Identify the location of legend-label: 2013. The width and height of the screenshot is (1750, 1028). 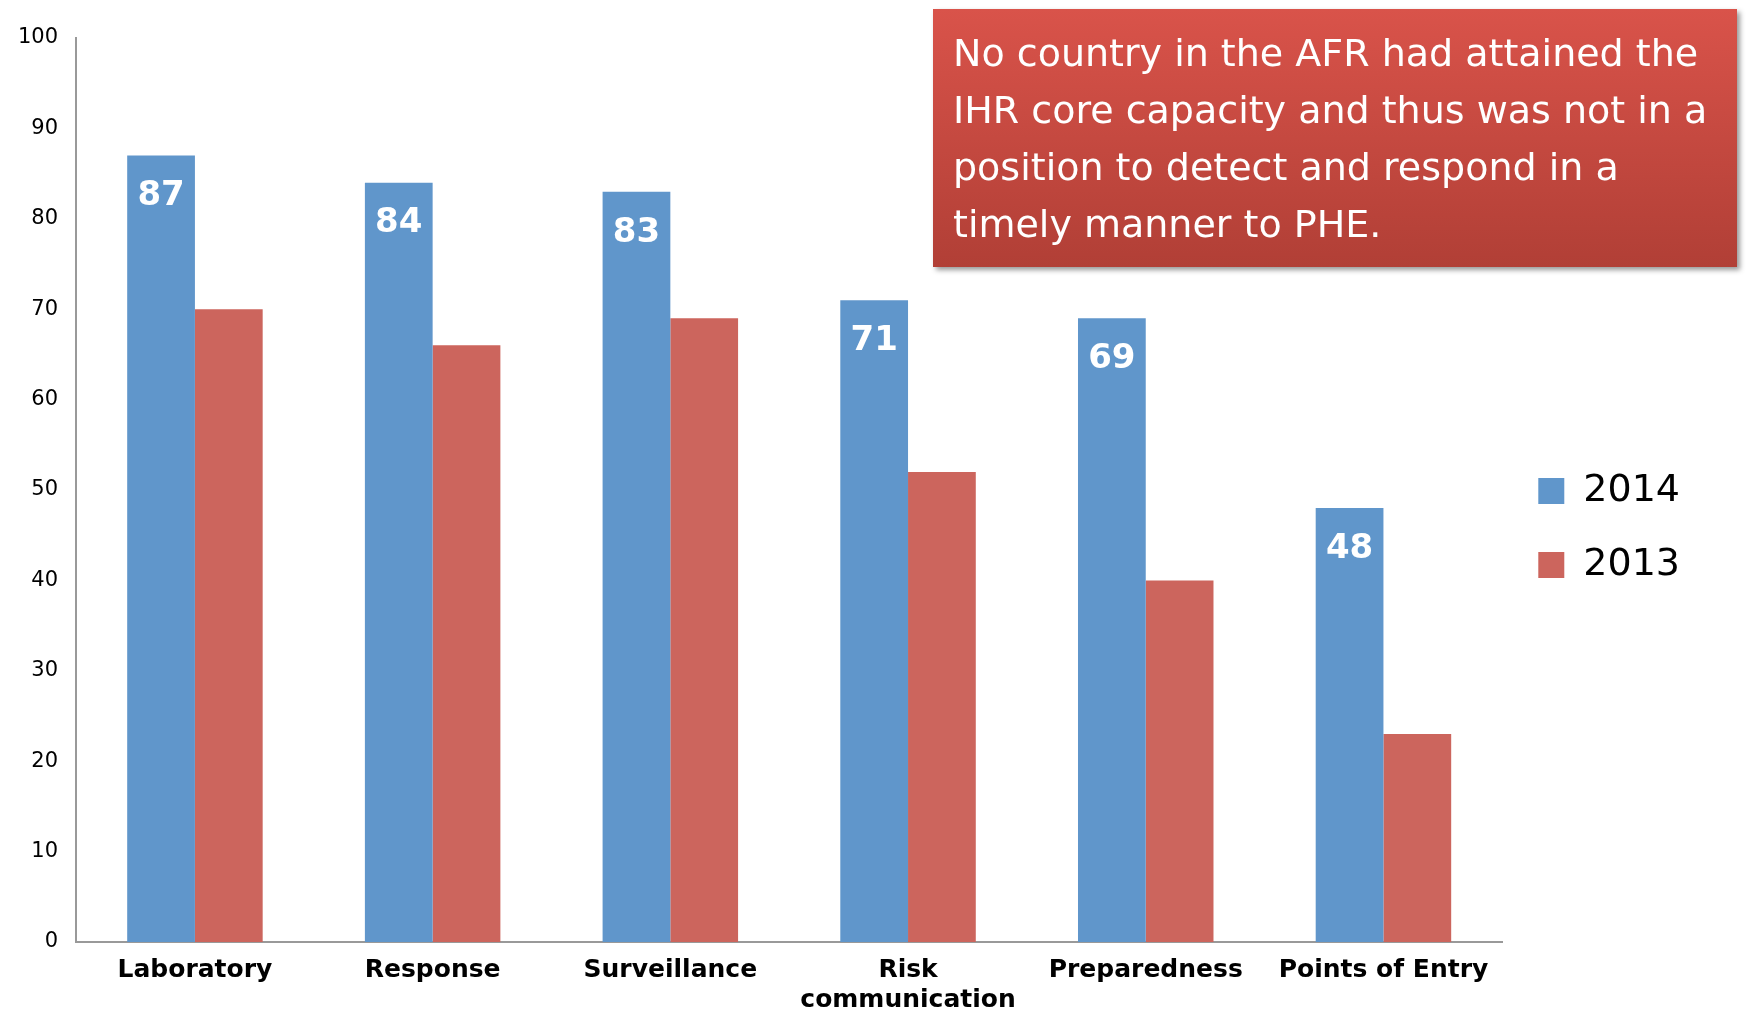
(1632, 561).